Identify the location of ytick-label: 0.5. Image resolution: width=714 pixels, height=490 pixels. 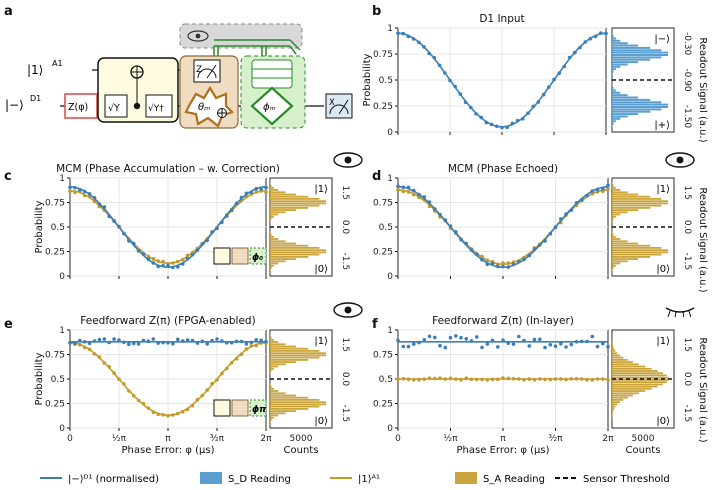
(386, 228).